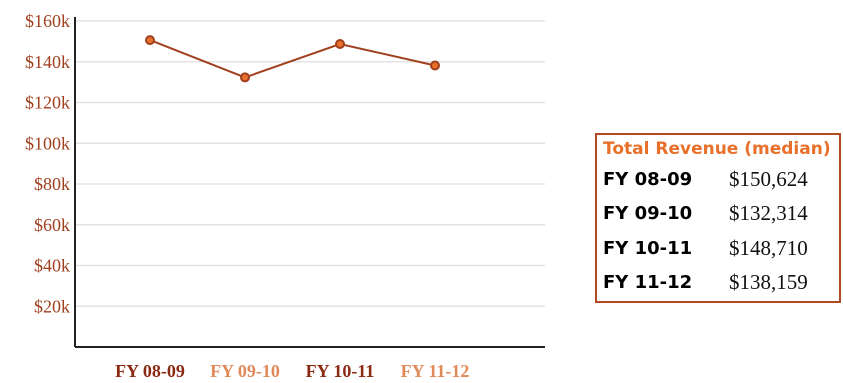  What do you see at coordinates (648, 214) in the screenshot?
I see `row-label: FY 09-10` at bounding box center [648, 214].